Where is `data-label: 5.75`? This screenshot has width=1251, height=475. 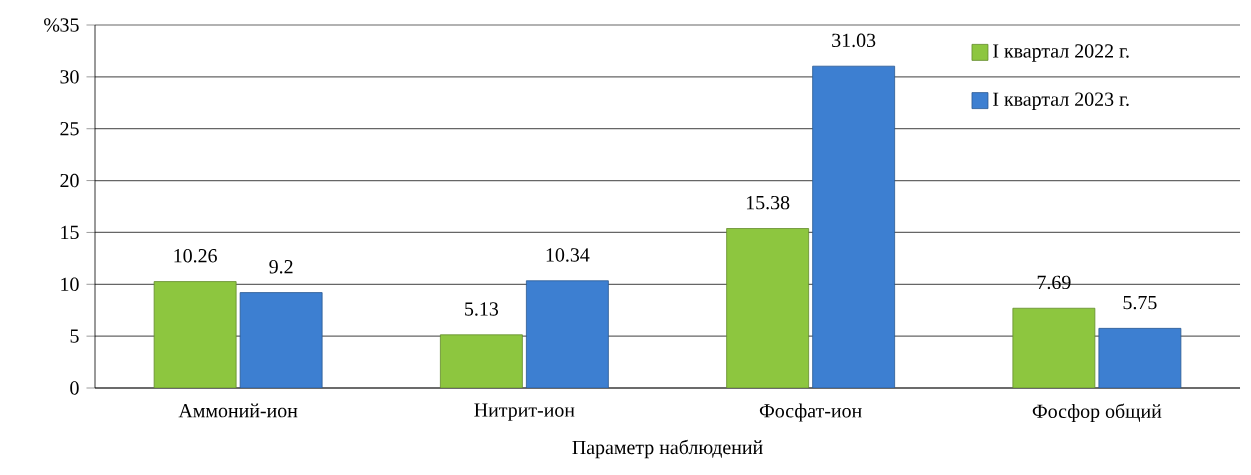
data-label: 5.75 is located at coordinates (1140, 302).